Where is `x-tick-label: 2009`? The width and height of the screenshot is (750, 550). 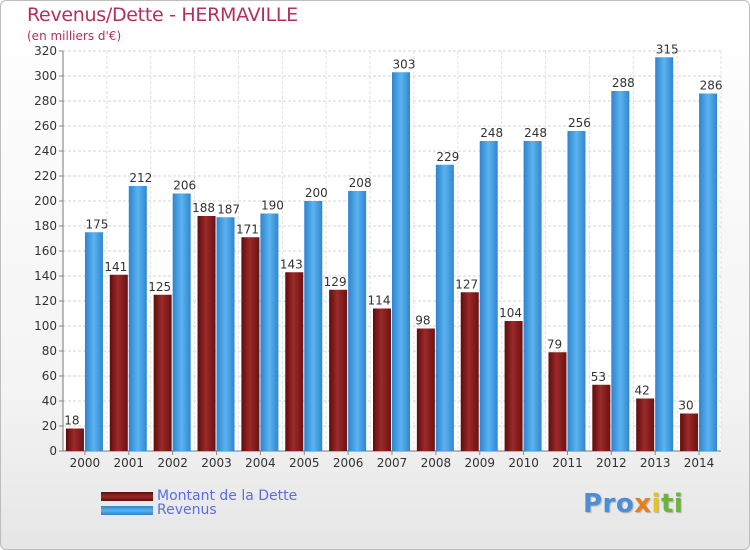
x-tick-label: 2009 is located at coordinates (479, 463).